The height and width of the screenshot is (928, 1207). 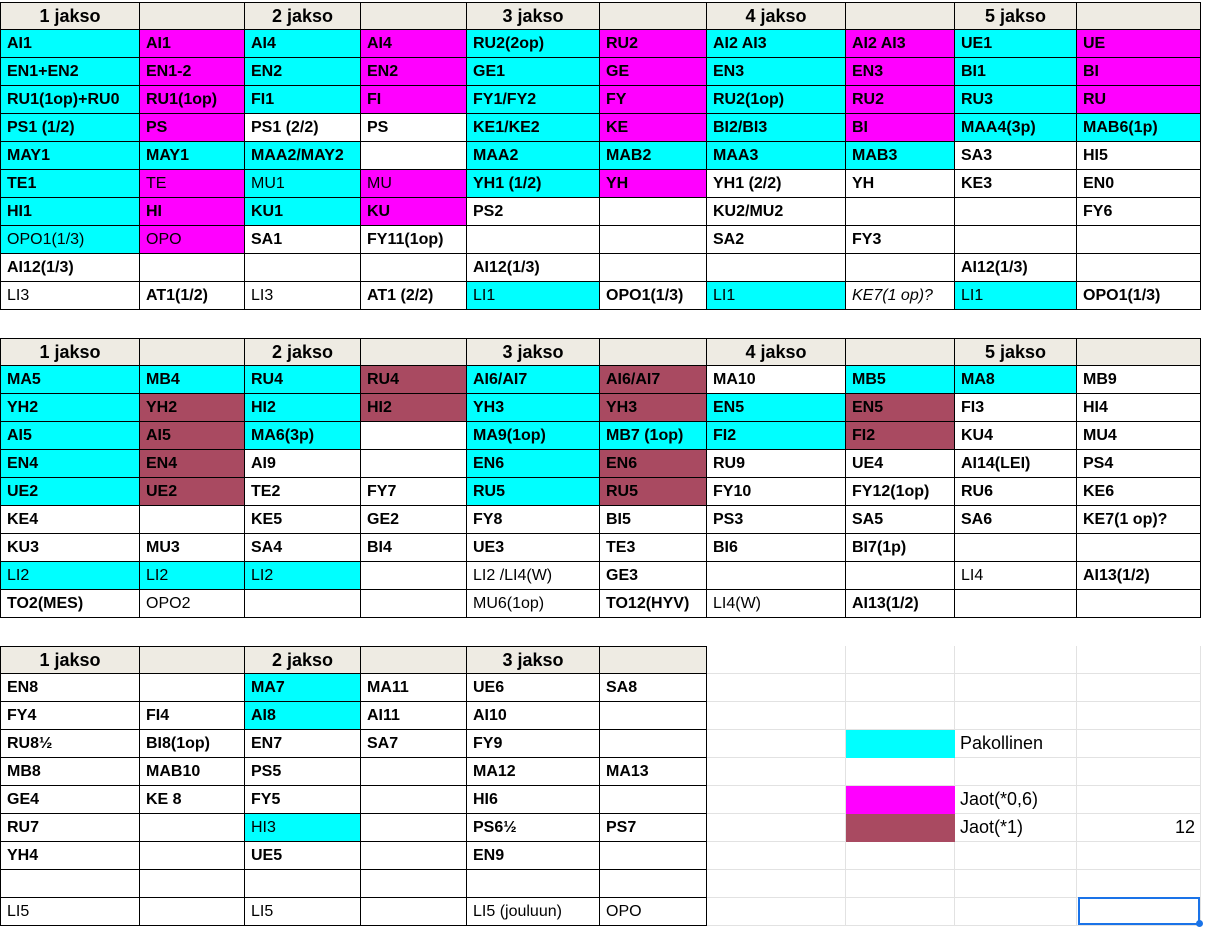 I want to click on course-cell: BI6, so click(x=776, y=548).